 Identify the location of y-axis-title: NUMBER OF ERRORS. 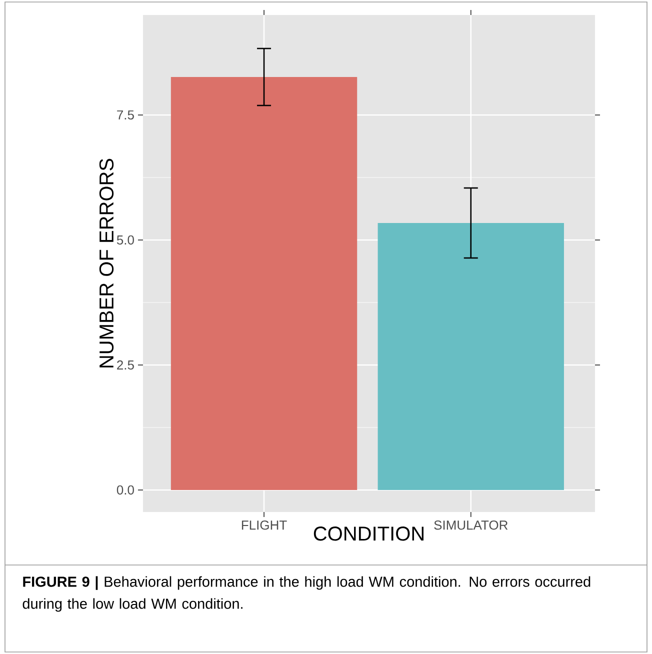
(106, 263).